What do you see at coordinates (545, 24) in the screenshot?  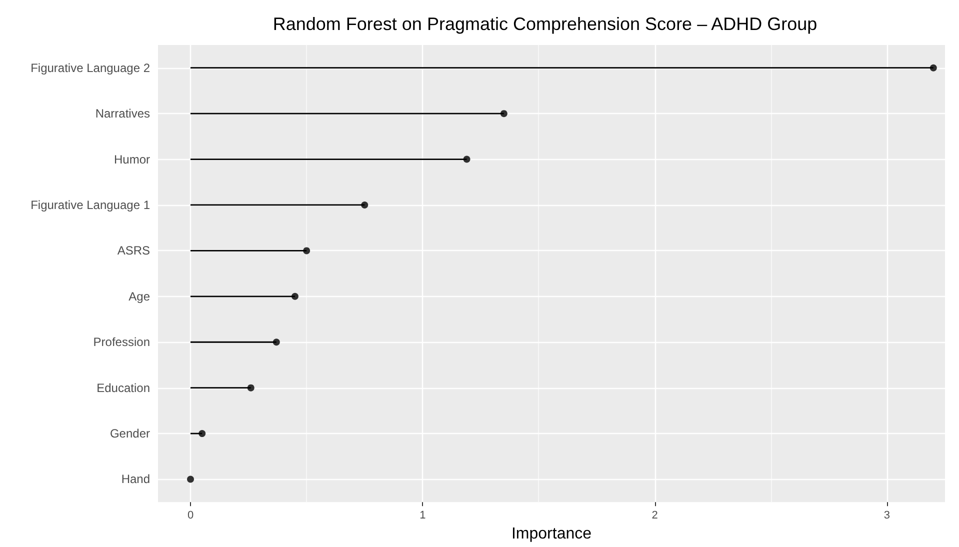 I see `chart-title: Random Forest on Pragmatic Comprehension Score – ADHD Group` at bounding box center [545, 24].